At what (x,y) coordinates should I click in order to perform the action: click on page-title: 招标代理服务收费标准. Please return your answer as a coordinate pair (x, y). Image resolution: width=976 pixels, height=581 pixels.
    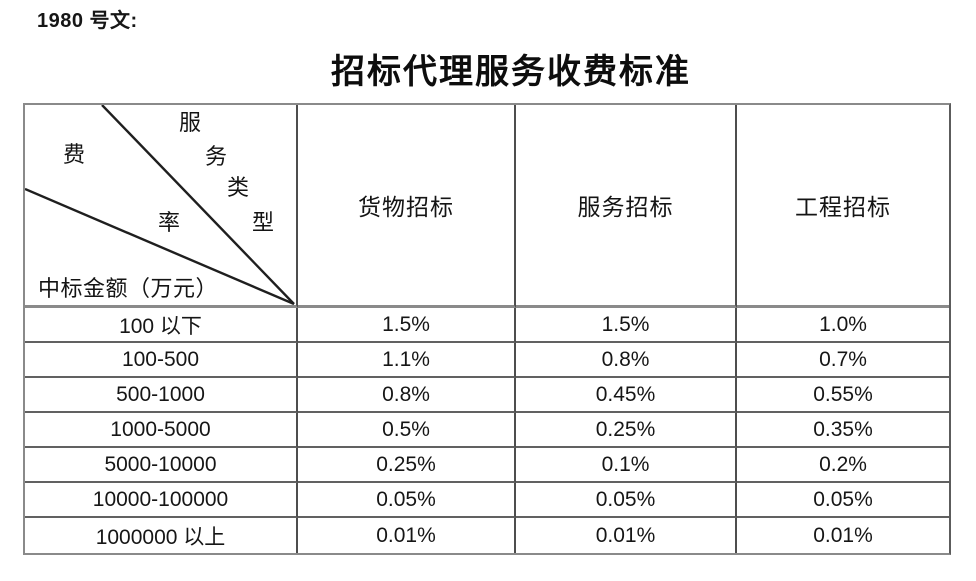
    Looking at the image, I should click on (511, 72).